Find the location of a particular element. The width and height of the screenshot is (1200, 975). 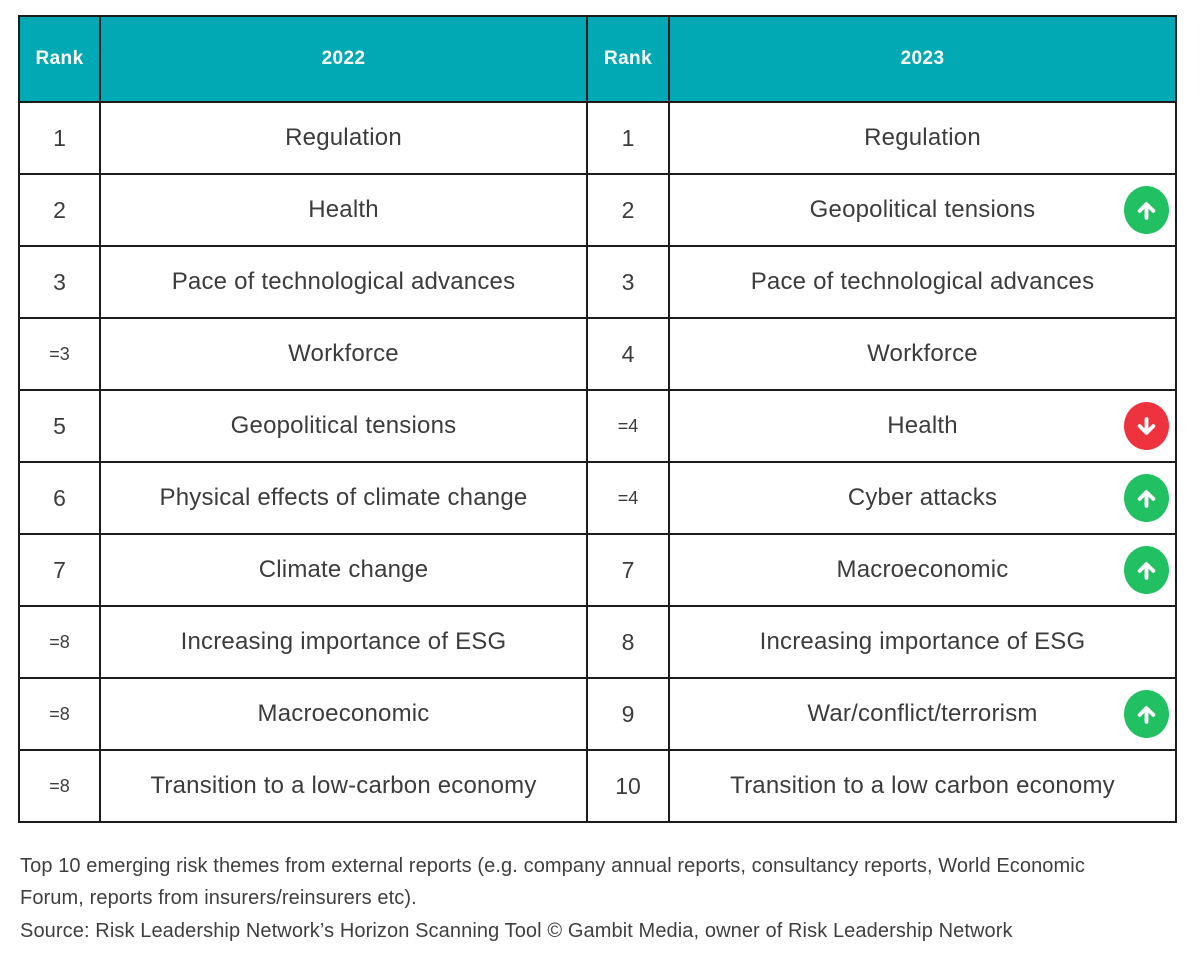

theme-2023-cell: Regulation is located at coordinates (922, 138).